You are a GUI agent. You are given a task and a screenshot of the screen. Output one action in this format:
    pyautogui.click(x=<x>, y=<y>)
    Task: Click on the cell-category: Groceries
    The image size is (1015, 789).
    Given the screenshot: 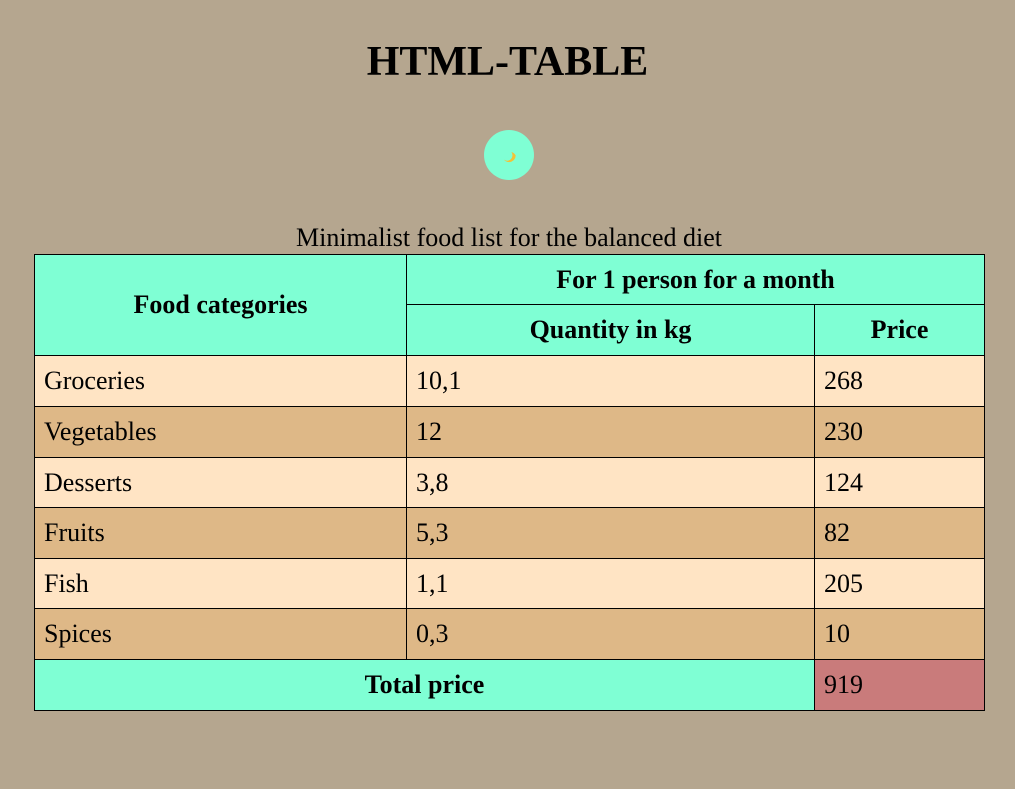 What is the action you would take?
    pyautogui.click(x=220, y=381)
    